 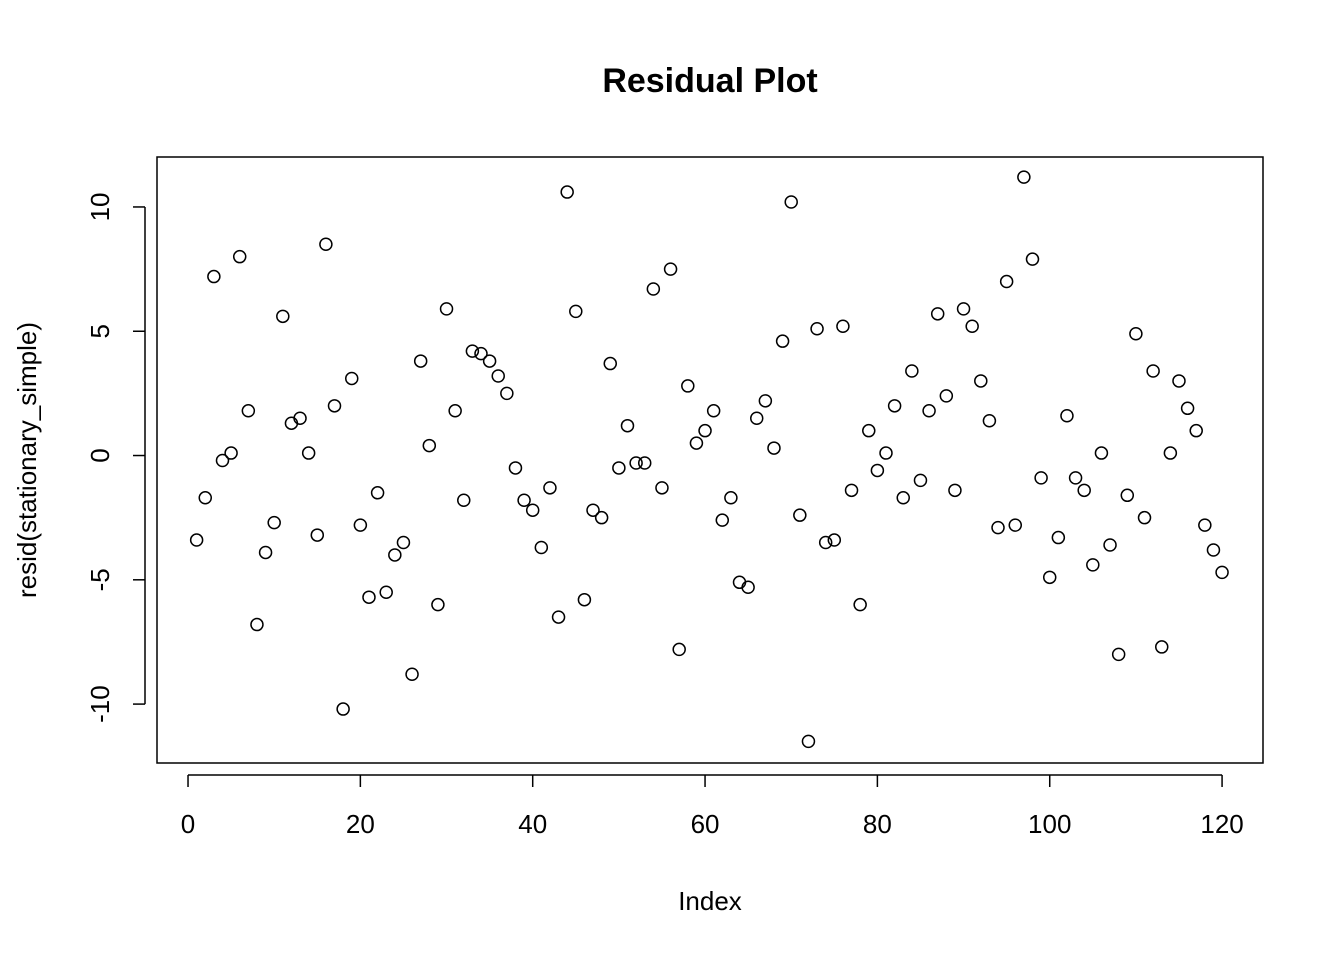 I want to click on x-tick-label: 0, so click(x=188, y=824).